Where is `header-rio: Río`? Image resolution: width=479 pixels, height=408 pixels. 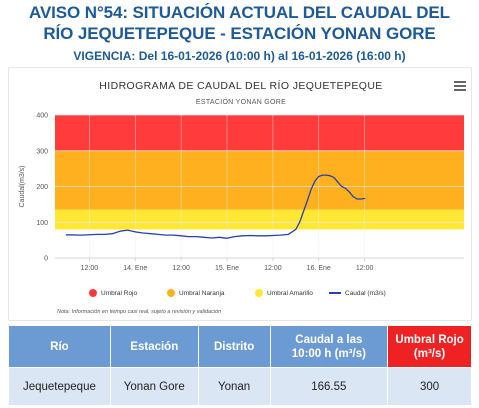 header-rio: Río is located at coordinates (59, 346).